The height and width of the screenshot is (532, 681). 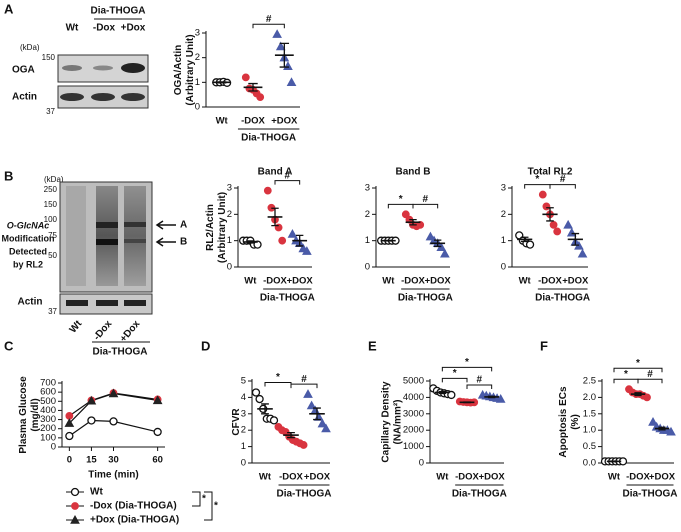 I want to click on y-tick-label: 1.0, so click(x=589, y=430).